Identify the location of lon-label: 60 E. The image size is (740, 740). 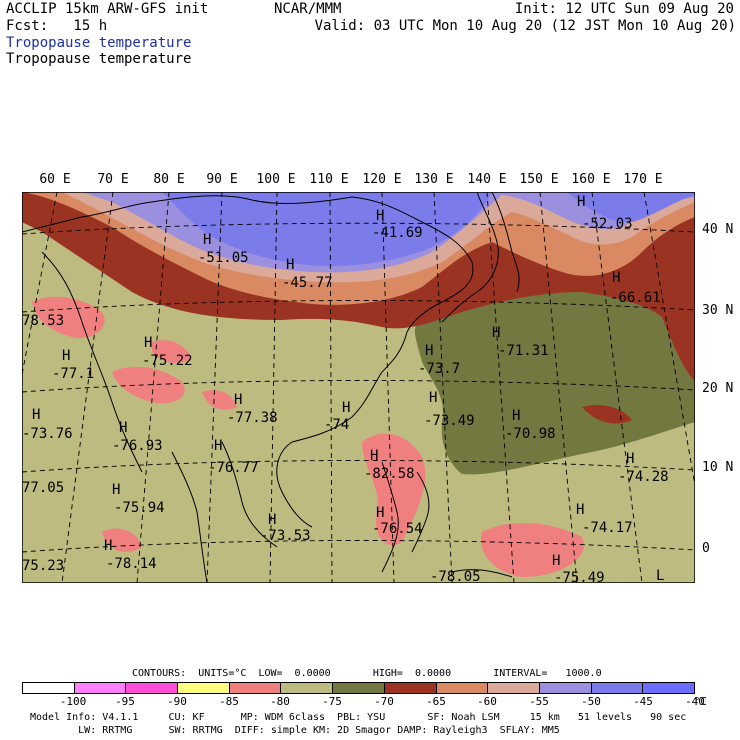
(55, 179).